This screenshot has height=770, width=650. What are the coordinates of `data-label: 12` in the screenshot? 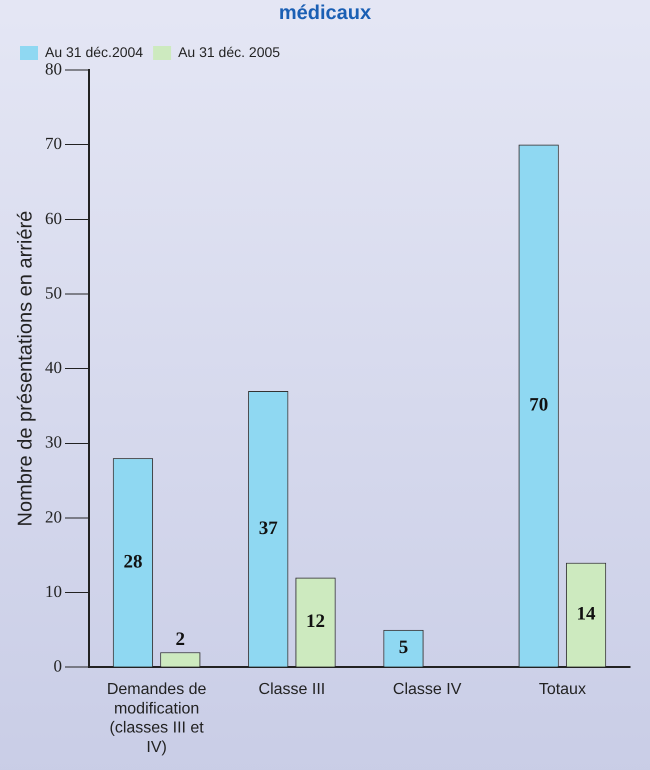 It's located at (316, 621).